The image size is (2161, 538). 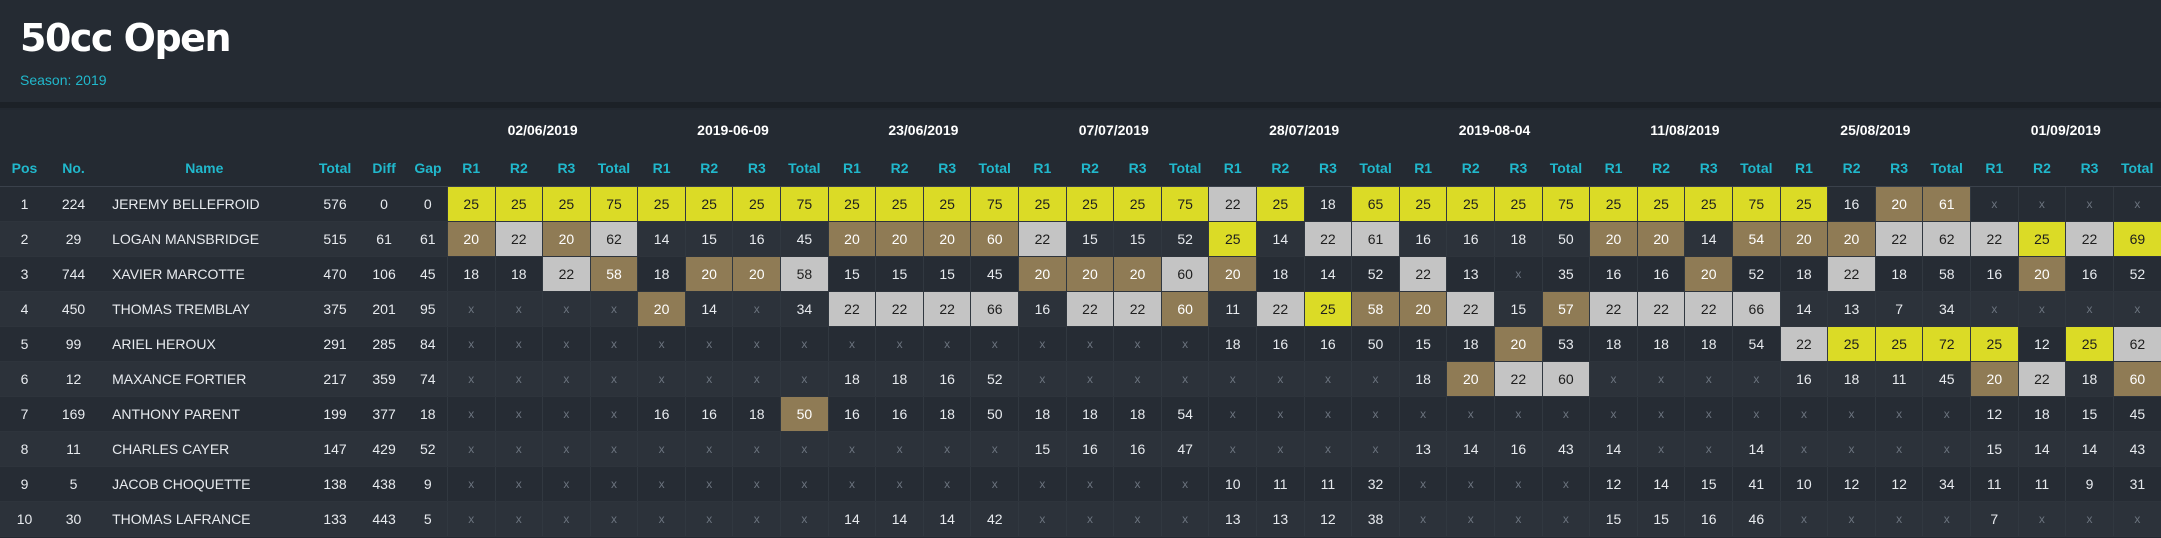 What do you see at coordinates (204, 168) in the screenshot?
I see `col-header-name: Name` at bounding box center [204, 168].